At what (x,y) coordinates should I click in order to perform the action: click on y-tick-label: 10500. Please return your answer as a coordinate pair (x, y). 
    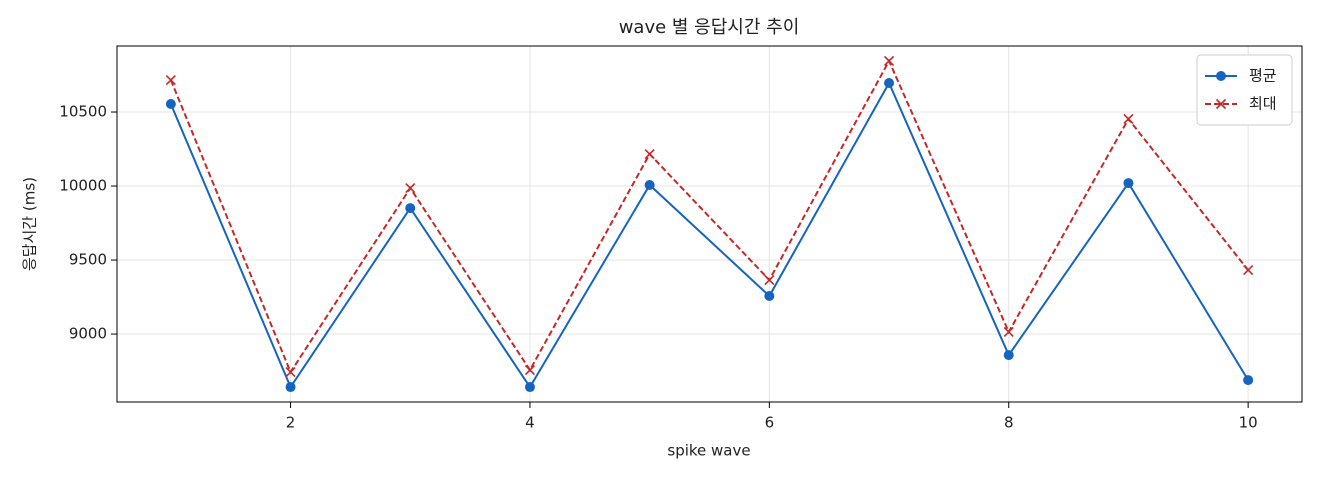
    Looking at the image, I should click on (83, 112).